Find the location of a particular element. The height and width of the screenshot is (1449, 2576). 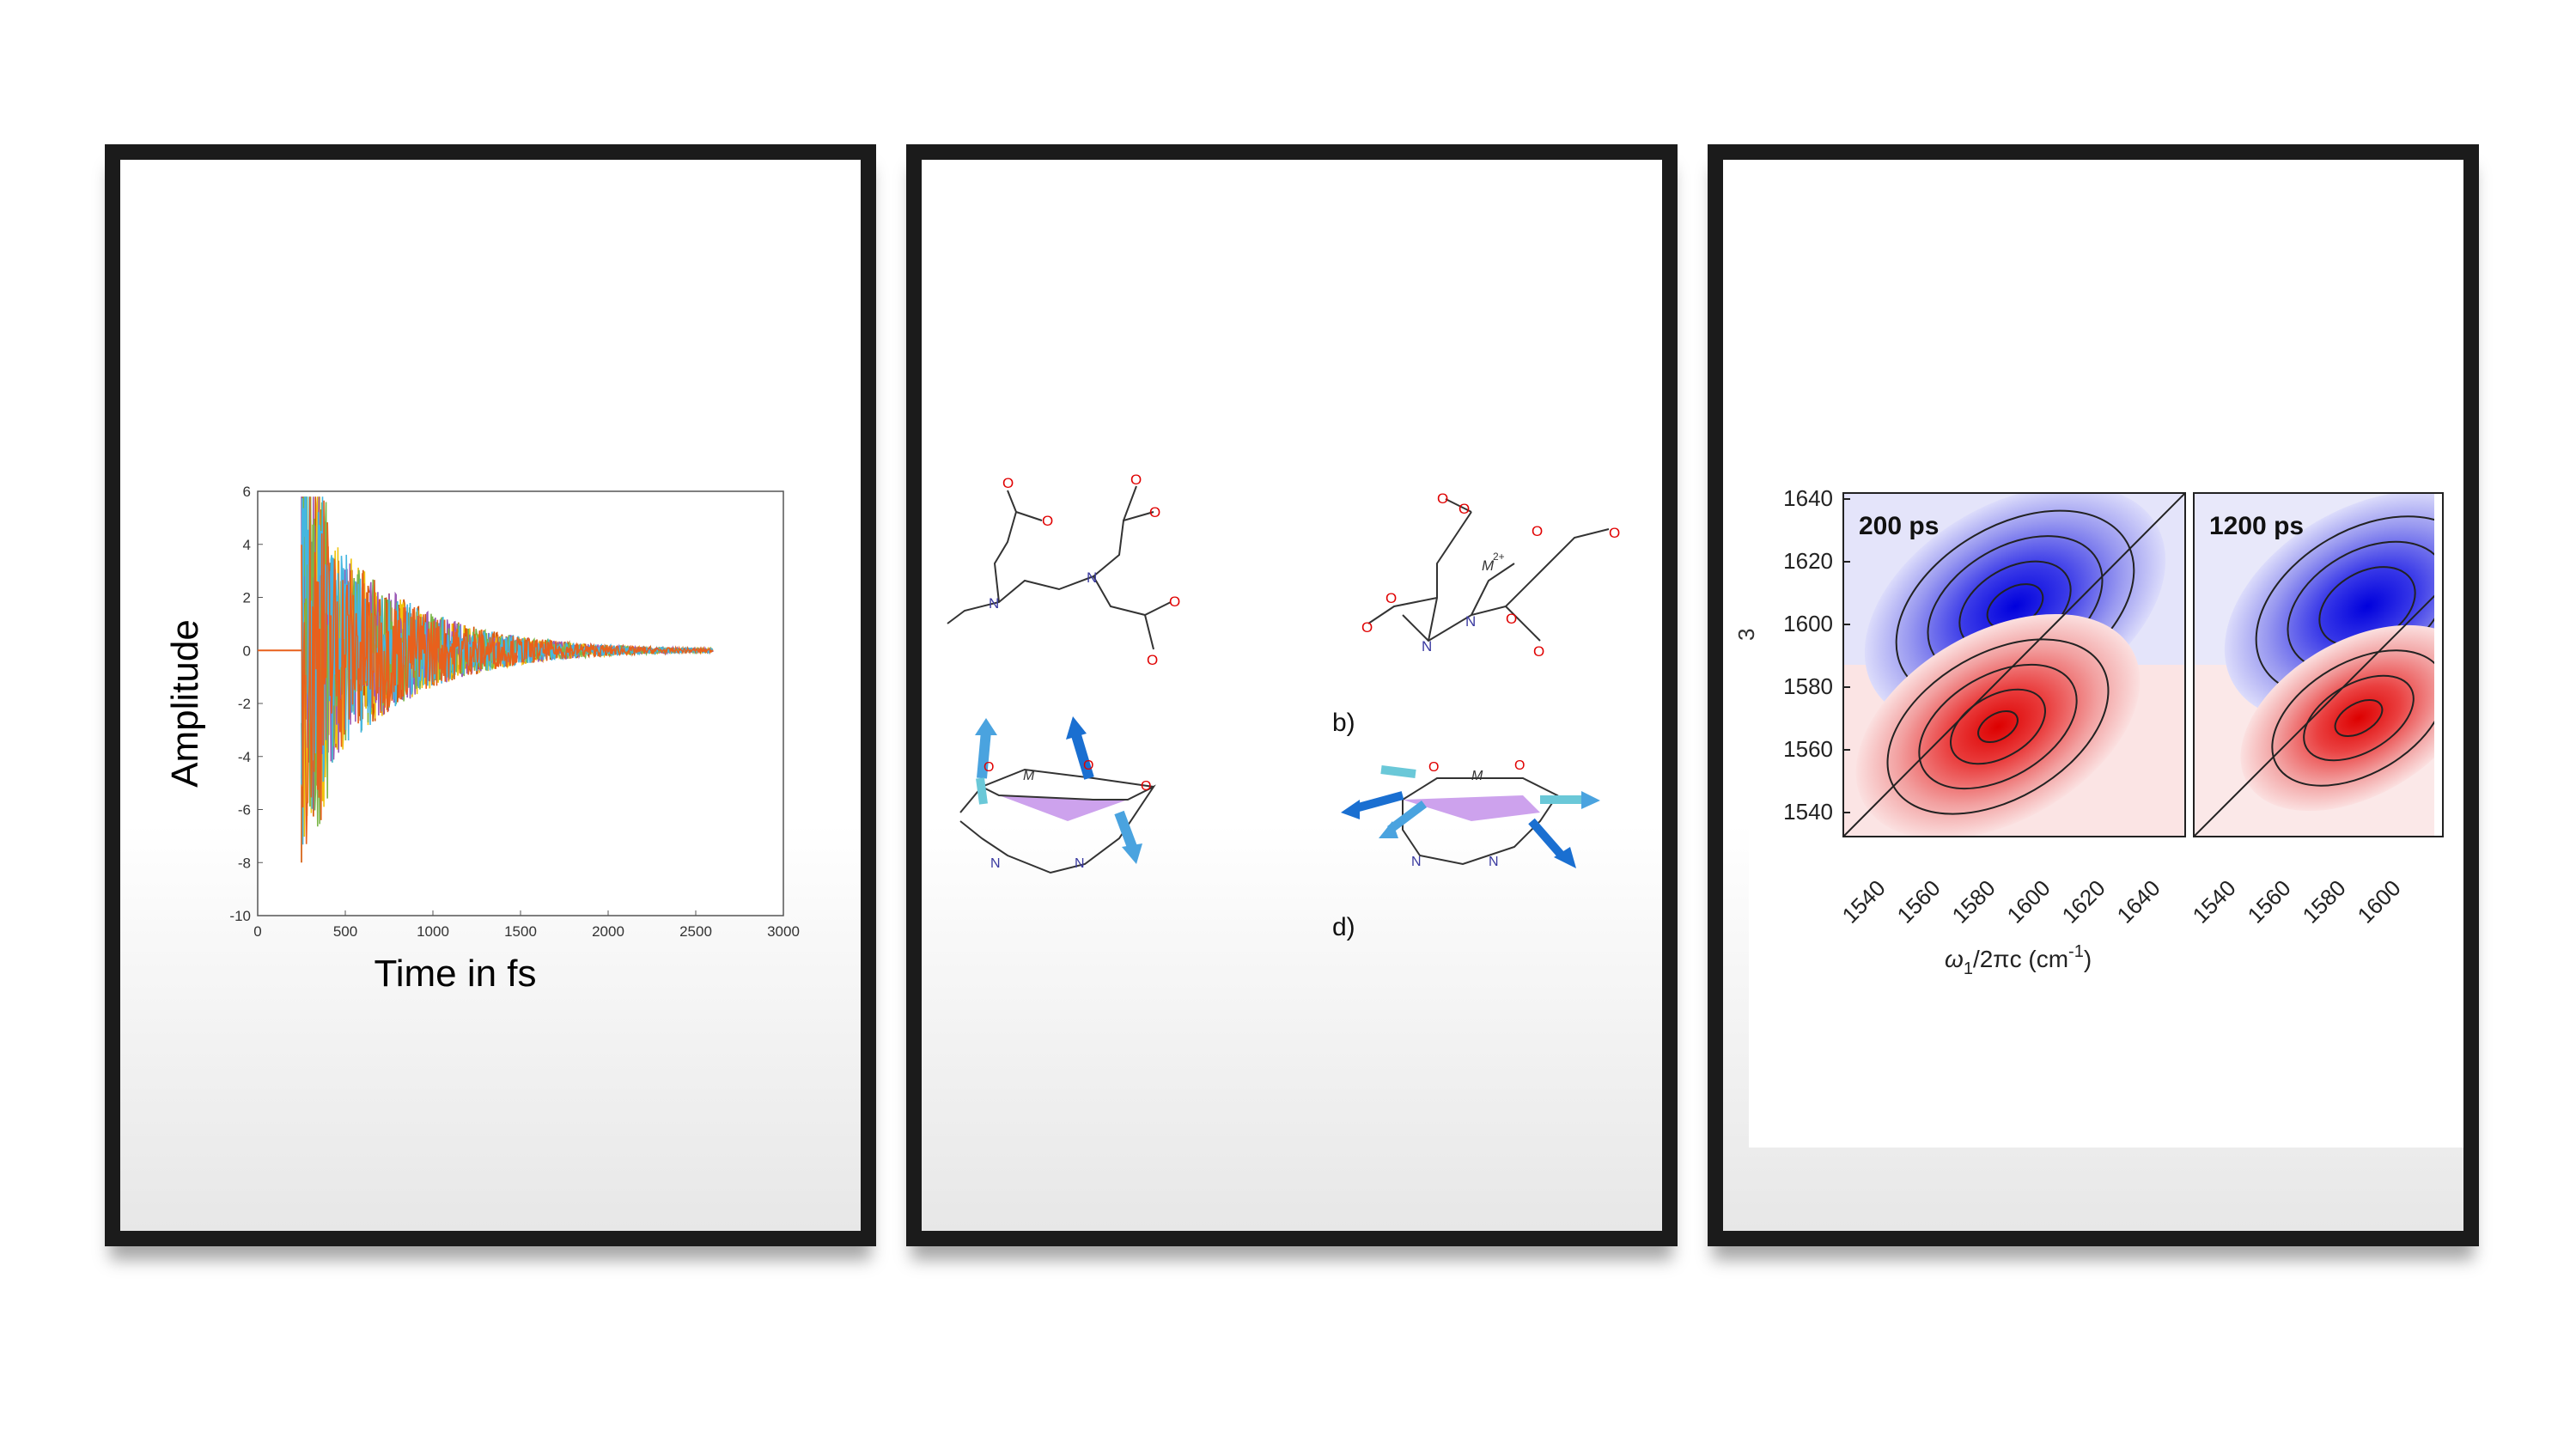

x-tick-label: 0 is located at coordinates (257, 931).